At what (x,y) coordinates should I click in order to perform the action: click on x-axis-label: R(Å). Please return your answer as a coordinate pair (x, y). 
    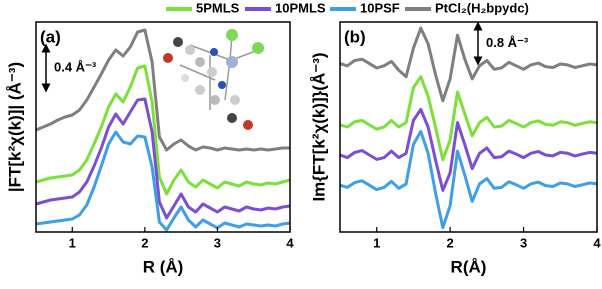
    Looking at the image, I should click on (469, 266).